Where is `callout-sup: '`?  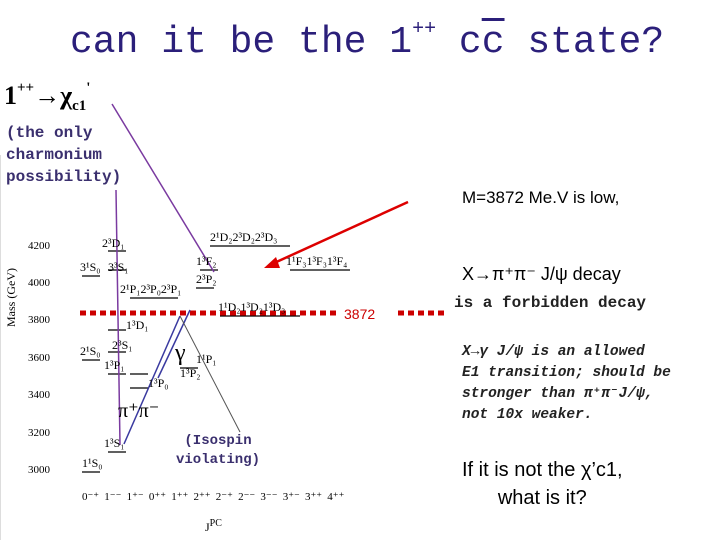 callout-sup: ' is located at coordinates (88, 88).